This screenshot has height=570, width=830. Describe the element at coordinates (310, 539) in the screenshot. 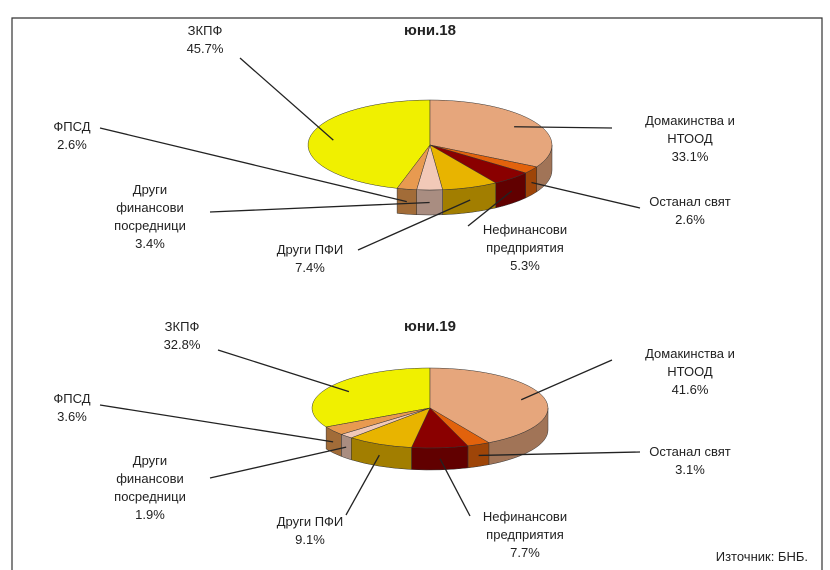

I see `value-label: 9.1%` at that location.